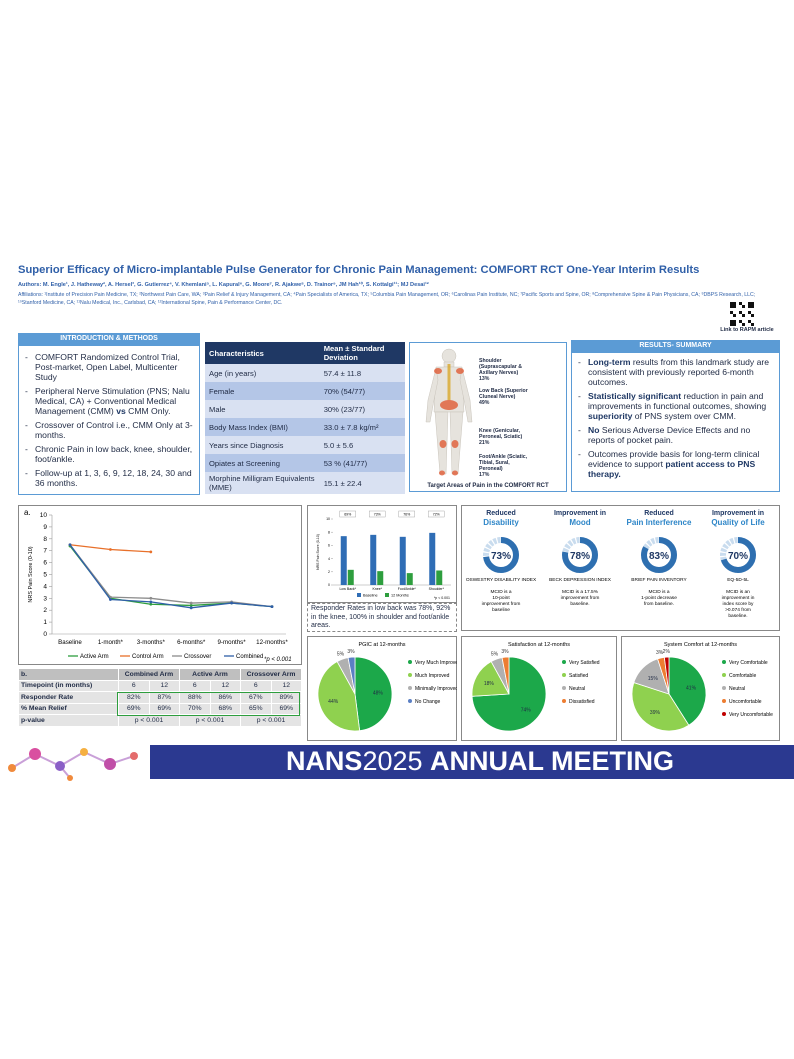 This screenshot has width=794, height=1059. What do you see at coordinates (262, 353) in the screenshot?
I see `table-header: Characteristics` at bounding box center [262, 353].